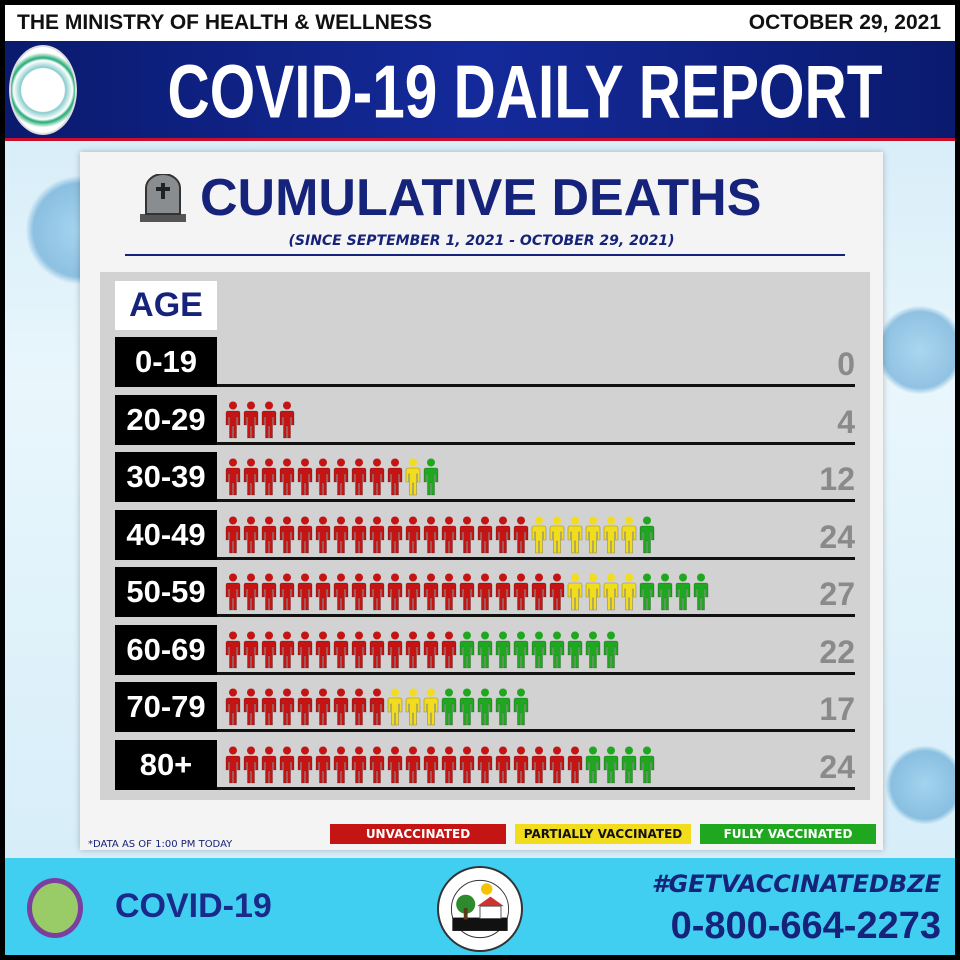 The height and width of the screenshot is (960, 960). I want to click on age-row: 20-29 4, so click(485, 419).